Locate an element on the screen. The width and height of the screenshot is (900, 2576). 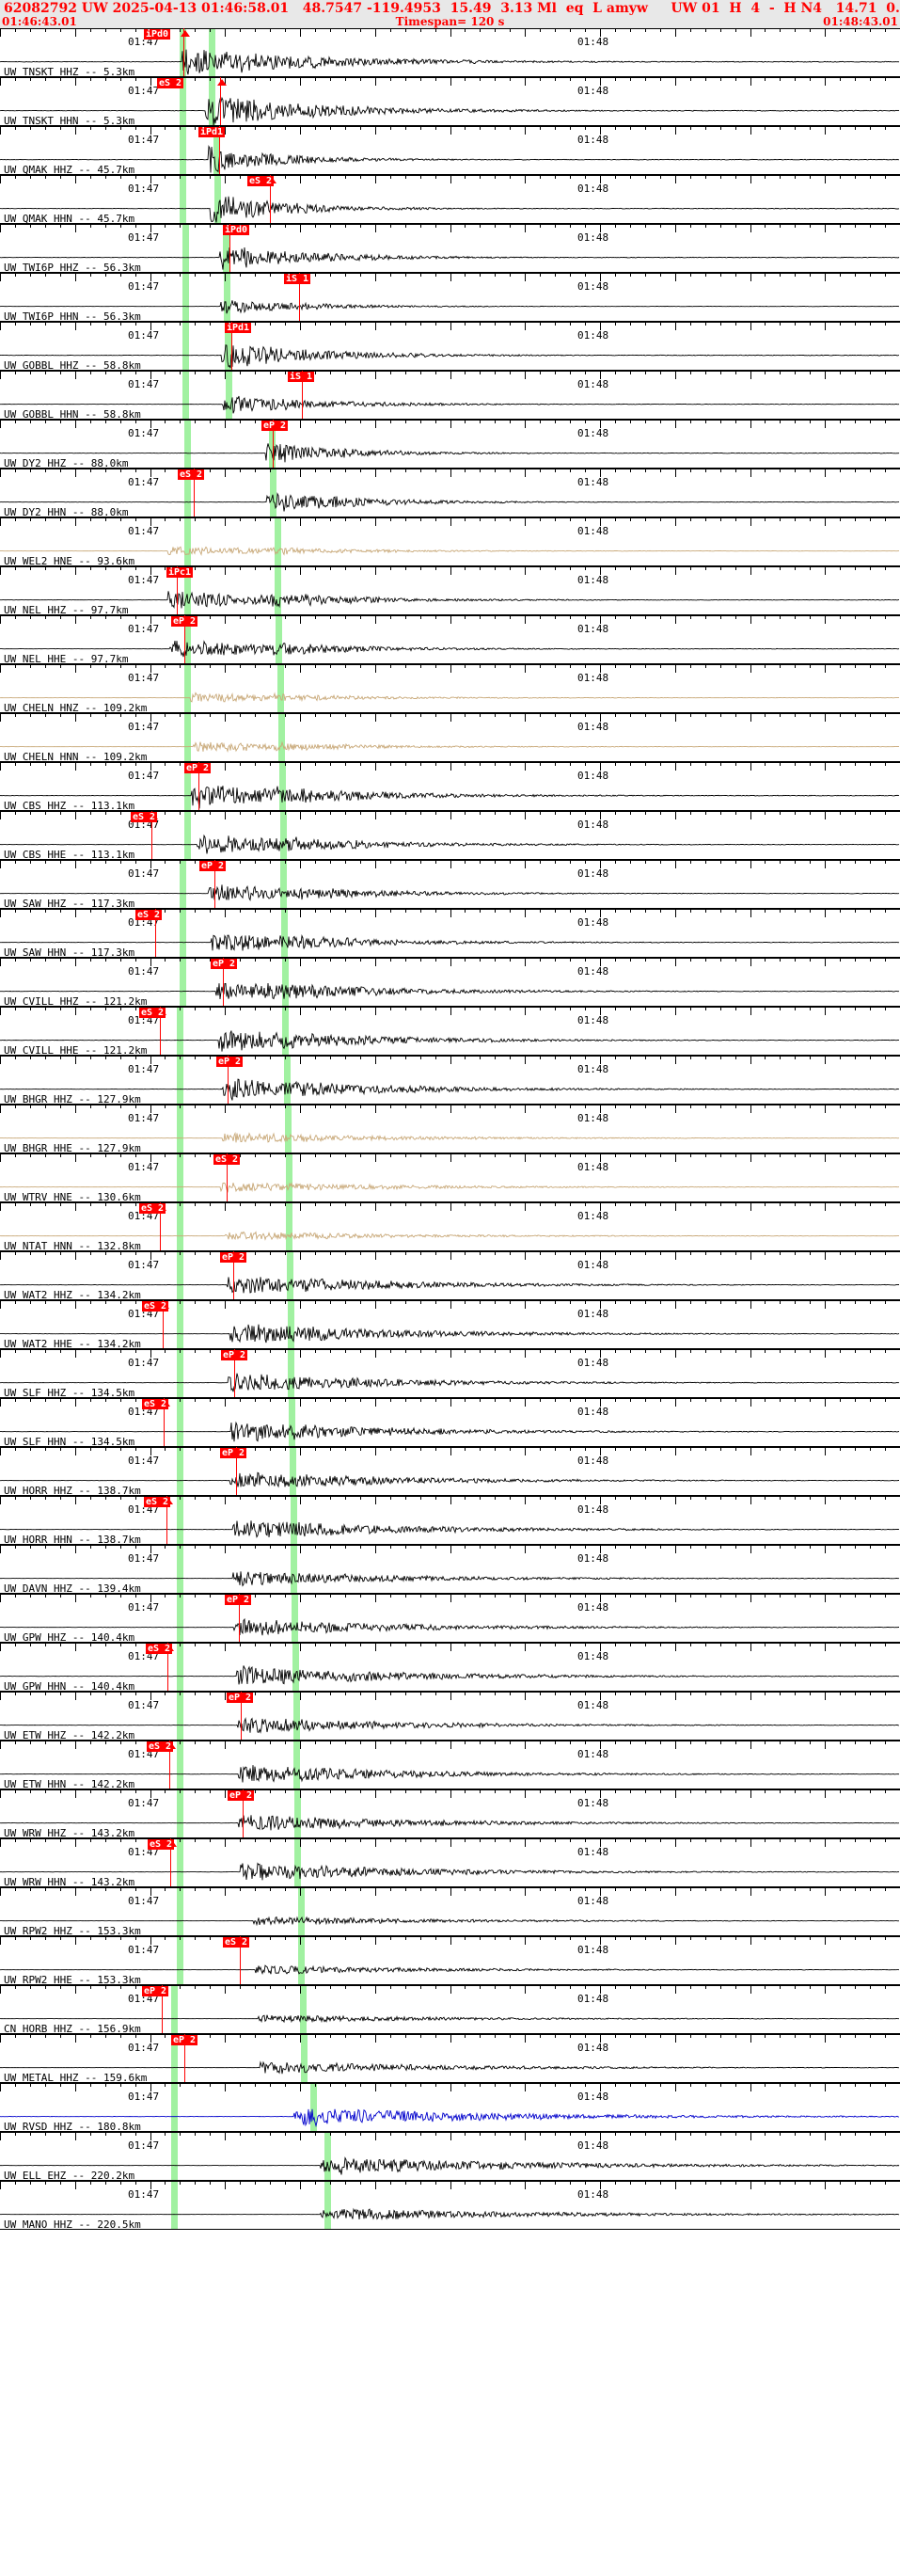
trace-row: 01:47 01:48 iS 1 UW GOBBL HHN -- 58.8km is located at coordinates (450, 395).